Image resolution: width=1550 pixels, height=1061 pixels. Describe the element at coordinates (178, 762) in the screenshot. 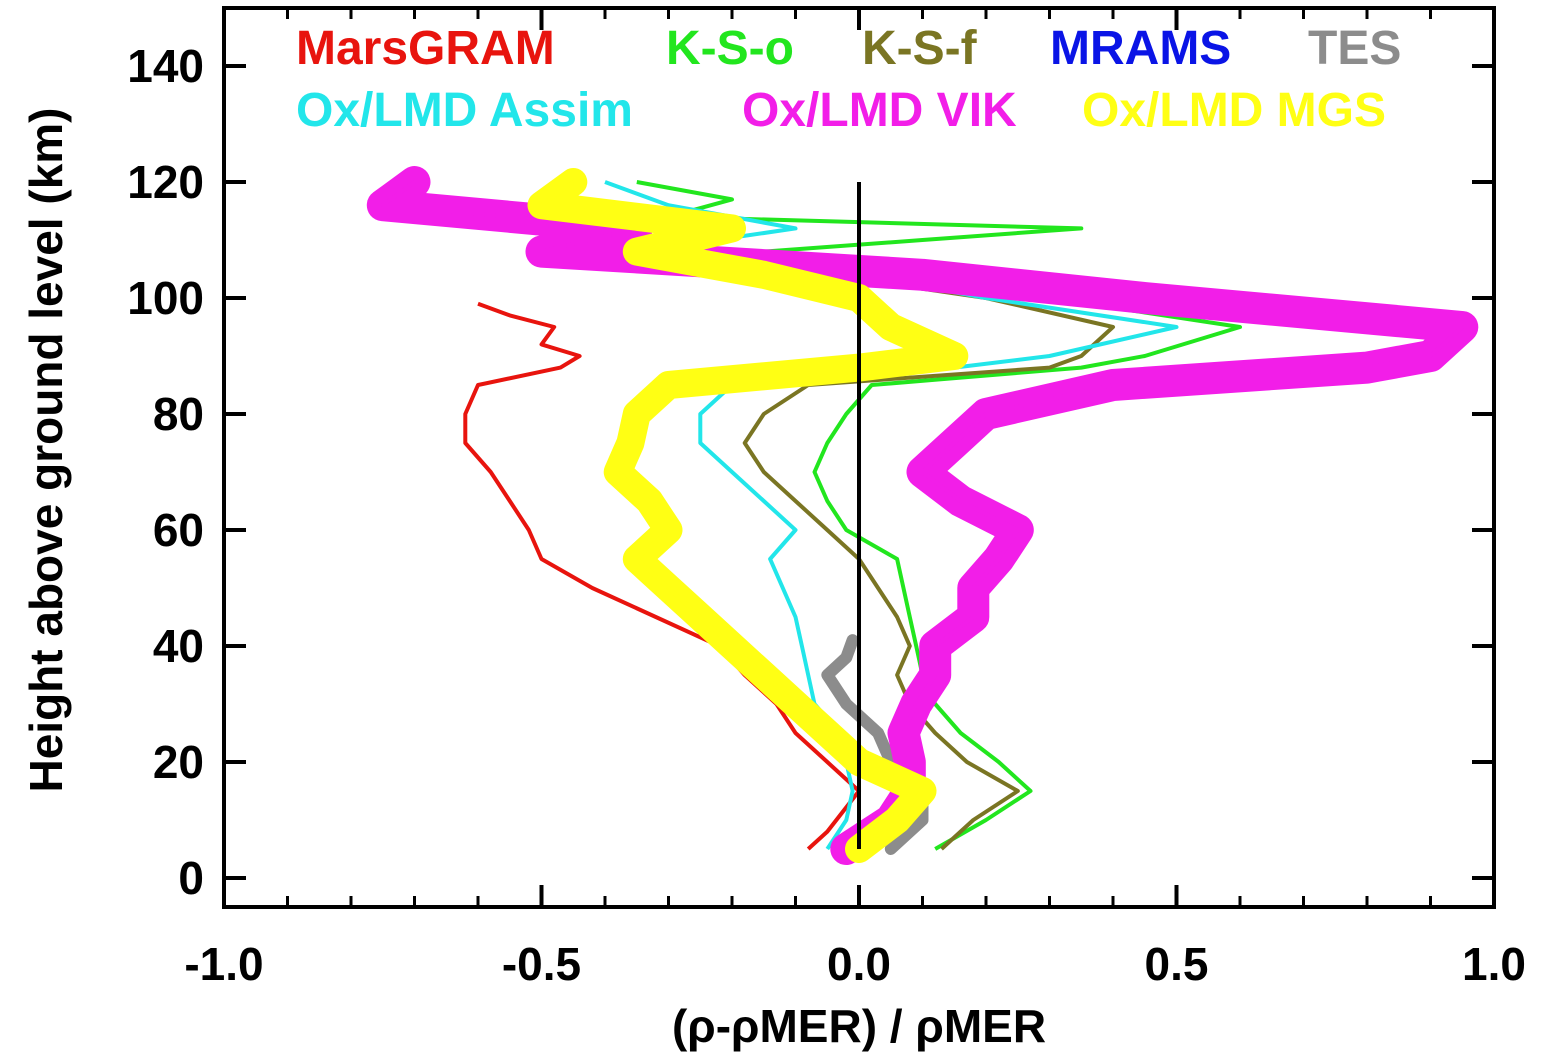

I see `y-tick-label: 20` at that location.